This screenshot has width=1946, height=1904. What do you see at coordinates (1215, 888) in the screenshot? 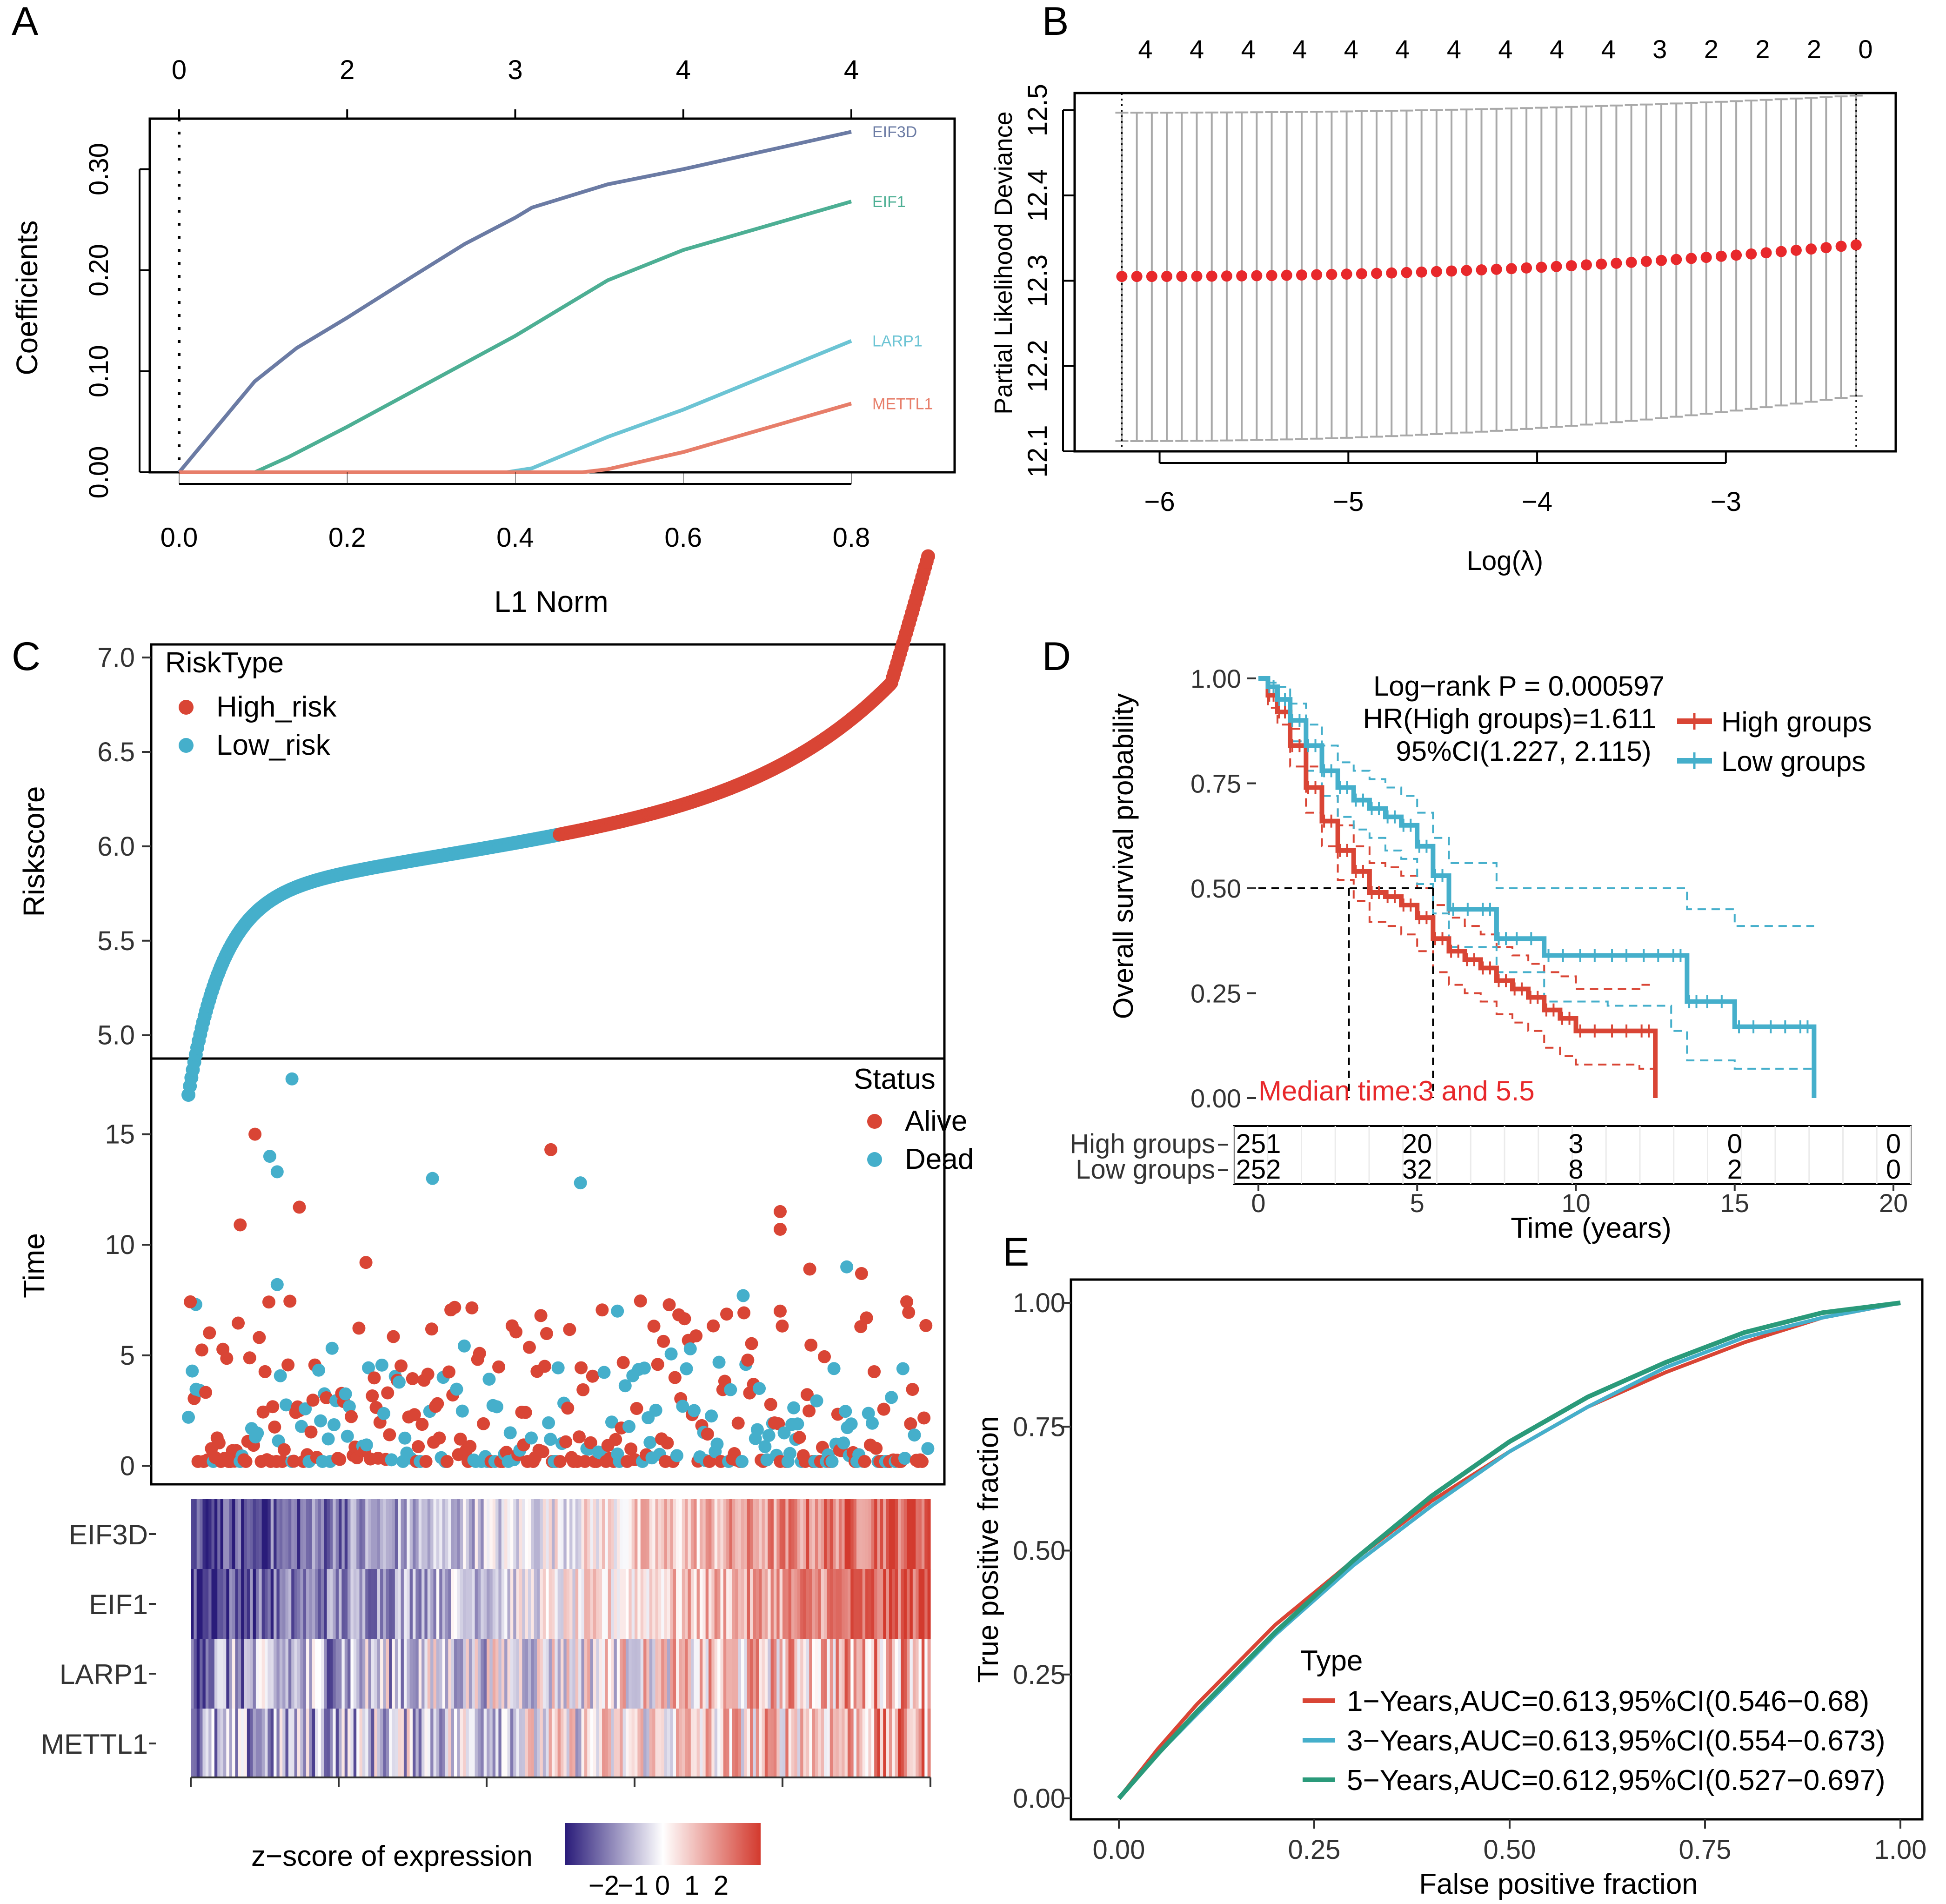
I see `y-tick-label: 0.50` at bounding box center [1215, 888].